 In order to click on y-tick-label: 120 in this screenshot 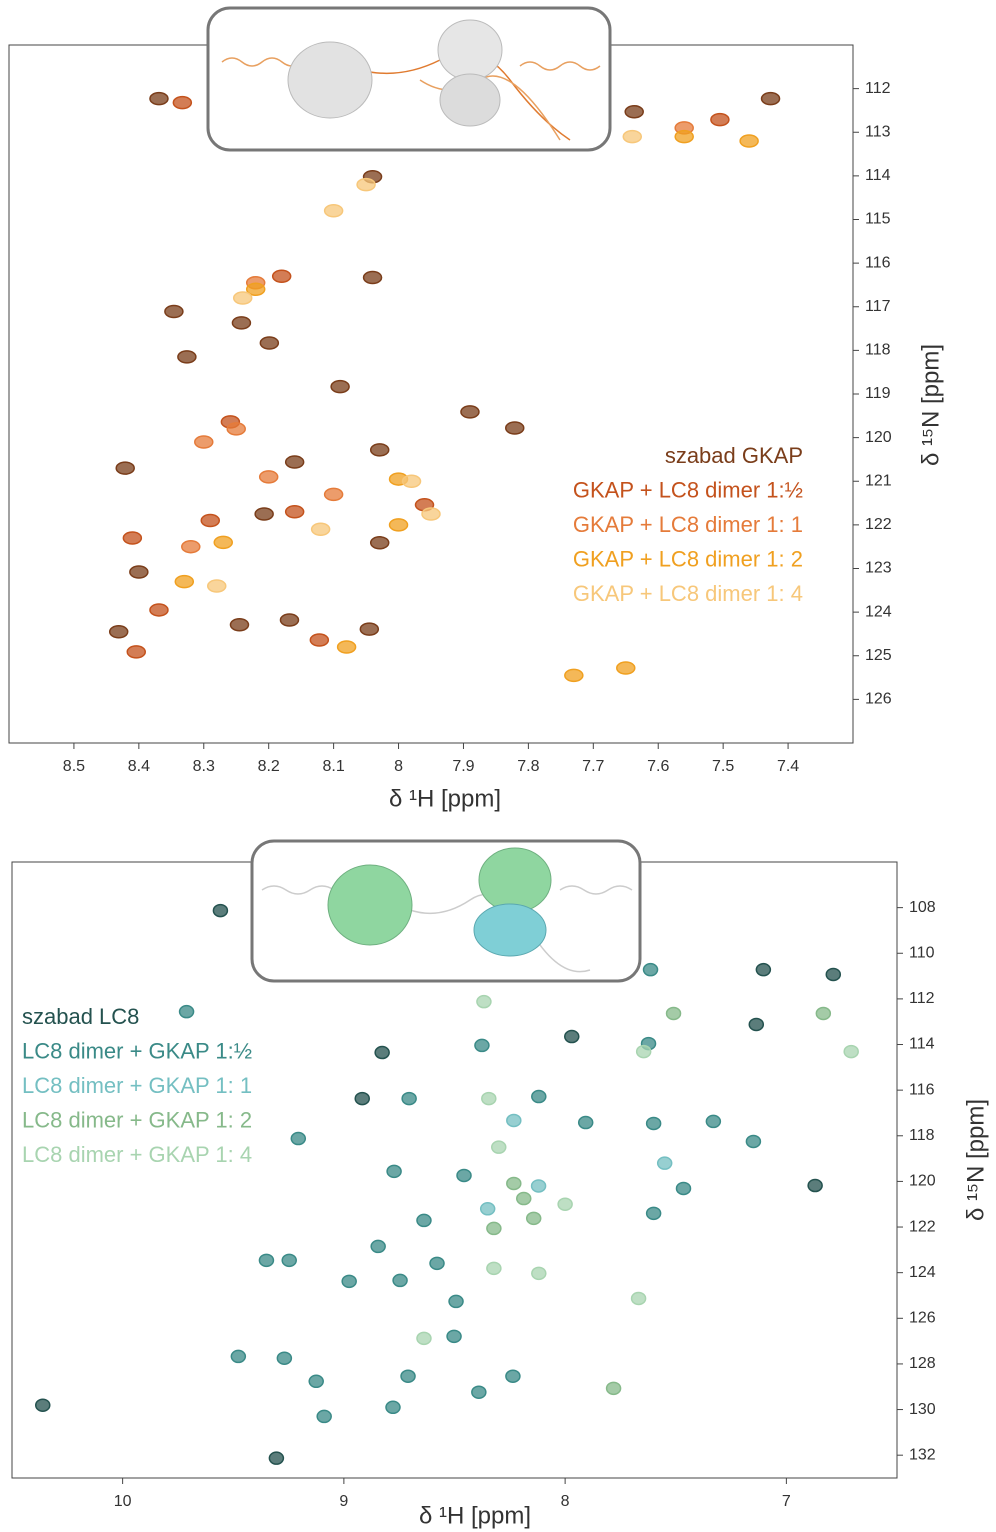, I will do `click(922, 1181)`.